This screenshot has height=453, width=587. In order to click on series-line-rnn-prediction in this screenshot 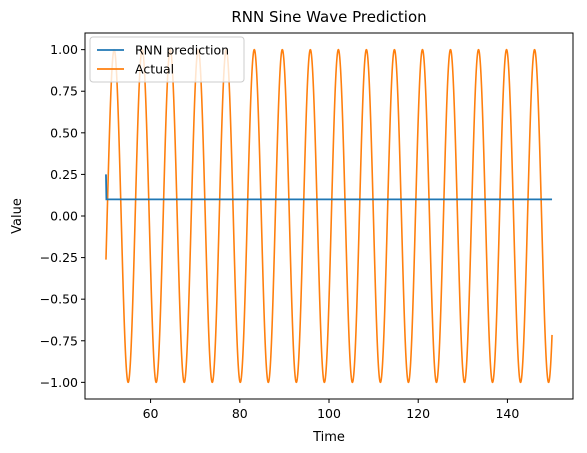, I will do `click(329, 187)`.